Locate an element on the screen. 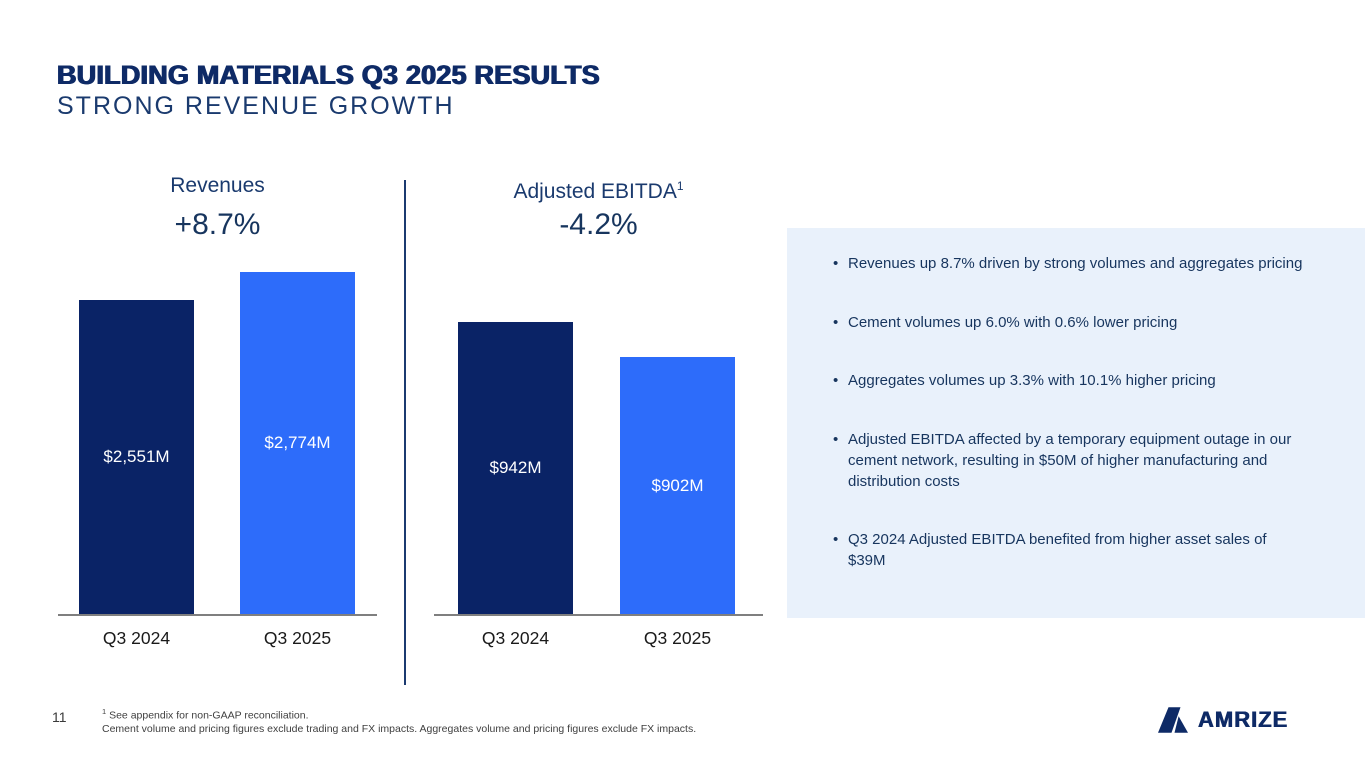 Image resolution: width=1365 pixels, height=768 pixels. ebitda-plot-area: $942M $902M is located at coordinates (598, 443).